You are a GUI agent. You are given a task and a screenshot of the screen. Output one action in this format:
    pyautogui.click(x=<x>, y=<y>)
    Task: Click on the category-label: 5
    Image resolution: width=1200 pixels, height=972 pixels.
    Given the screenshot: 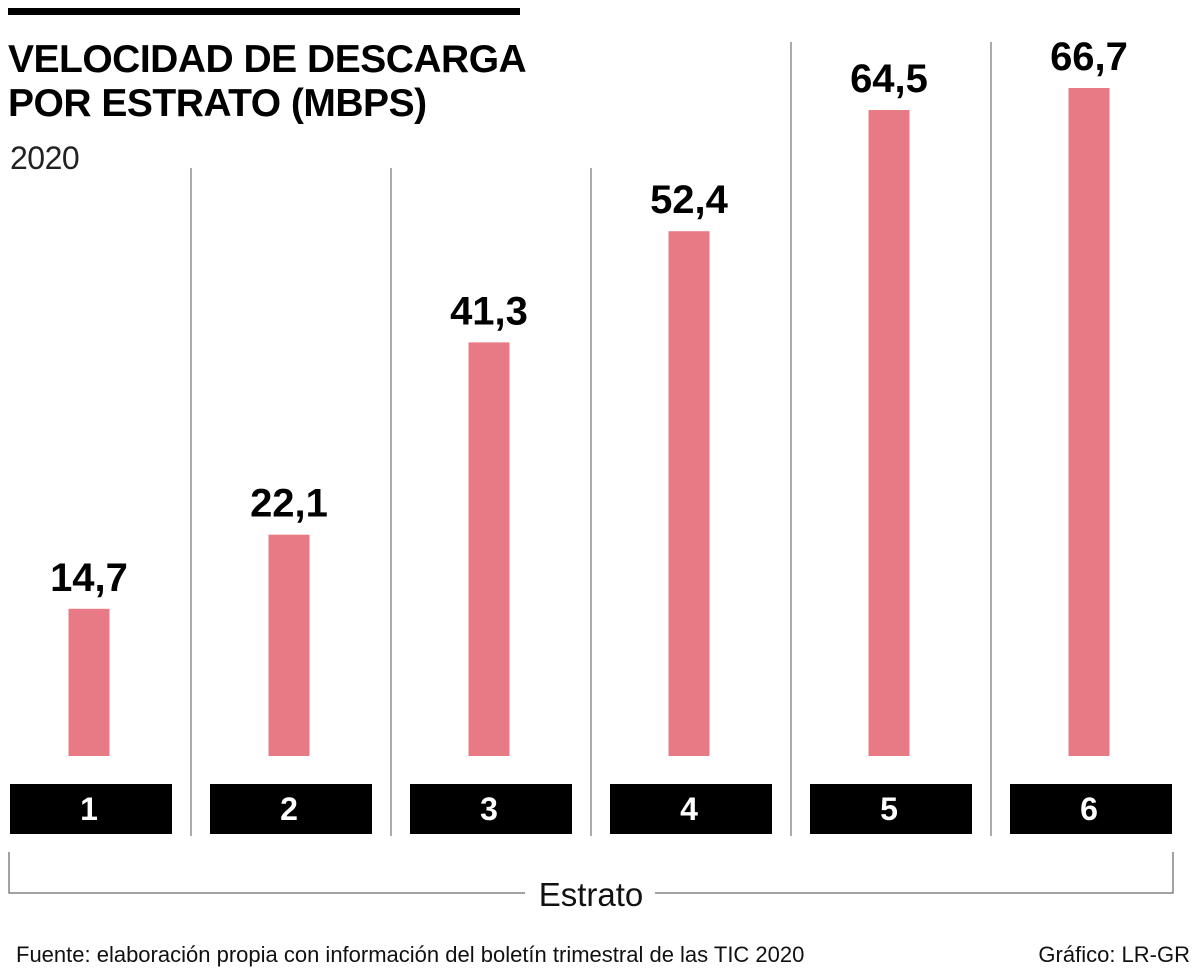 What is the action you would take?
    pyautogui.click(x=889, y=809)
    